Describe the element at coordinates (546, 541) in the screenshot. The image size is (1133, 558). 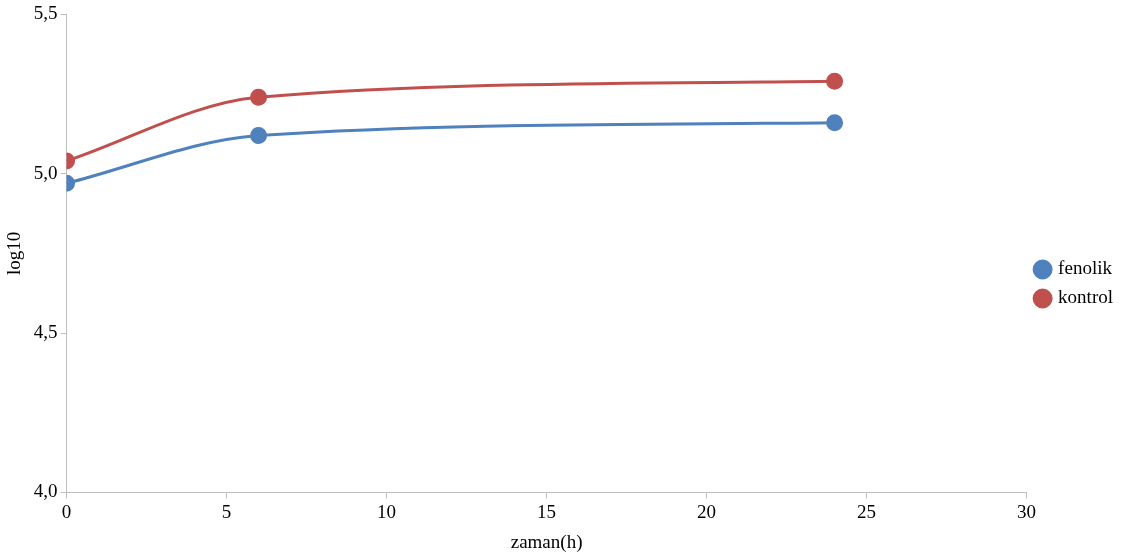
I see `x-axis-title: zaman(h)` at that location.